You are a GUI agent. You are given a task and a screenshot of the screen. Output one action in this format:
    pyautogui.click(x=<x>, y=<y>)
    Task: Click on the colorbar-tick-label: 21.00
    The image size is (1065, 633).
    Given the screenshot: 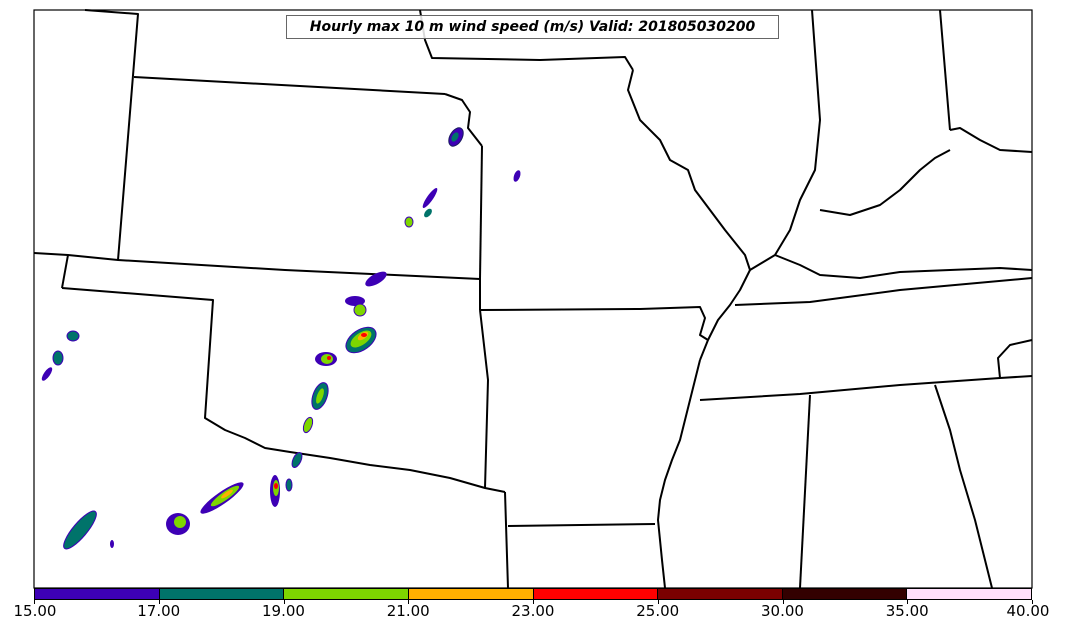 What is the action you would take?
    pyautogui.click(x=408, y=611)
    